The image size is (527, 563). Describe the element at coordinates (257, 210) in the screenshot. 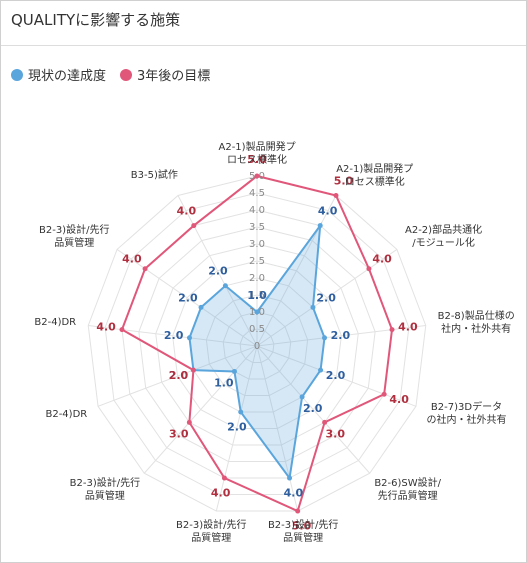

I see `r-tick-label: 4.0` at that location.